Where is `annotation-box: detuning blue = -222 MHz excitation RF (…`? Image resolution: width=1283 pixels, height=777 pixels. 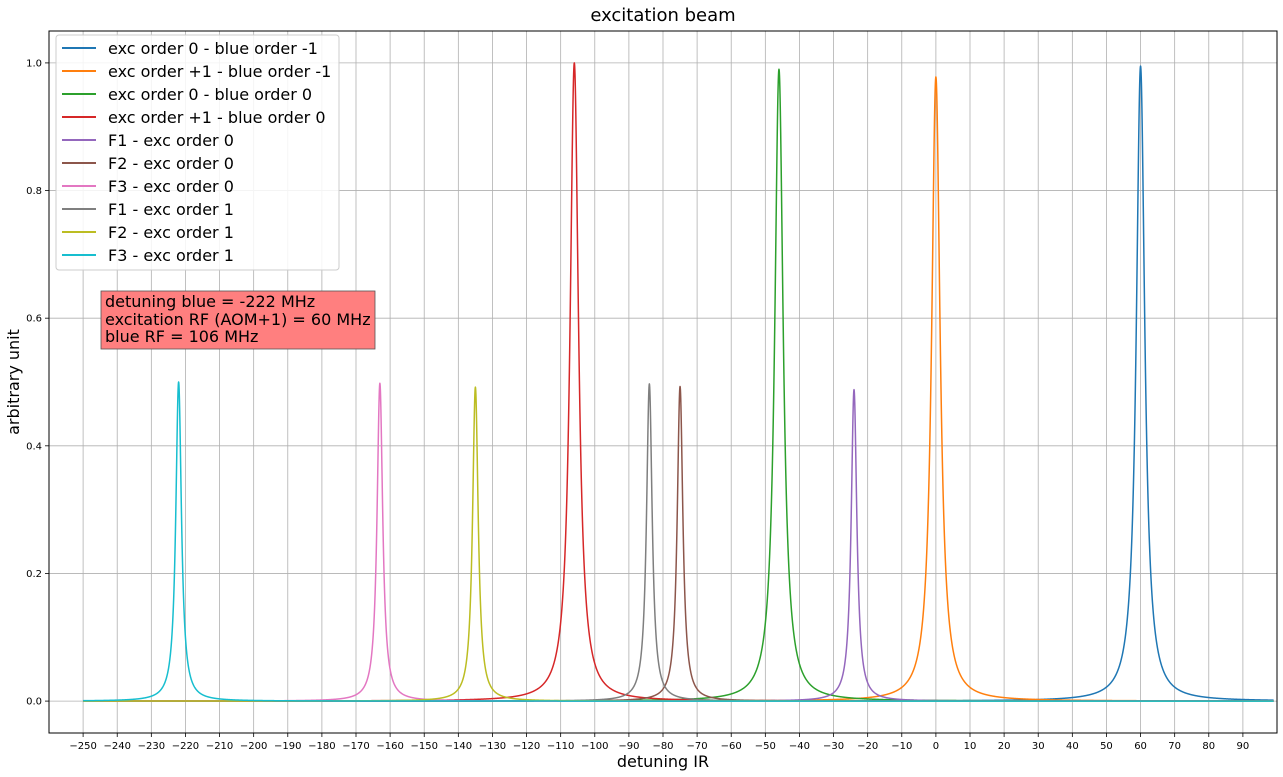 annotation-box: detuning blue = -222 MHz excitation RF (… is located at coordinates (238, 320).